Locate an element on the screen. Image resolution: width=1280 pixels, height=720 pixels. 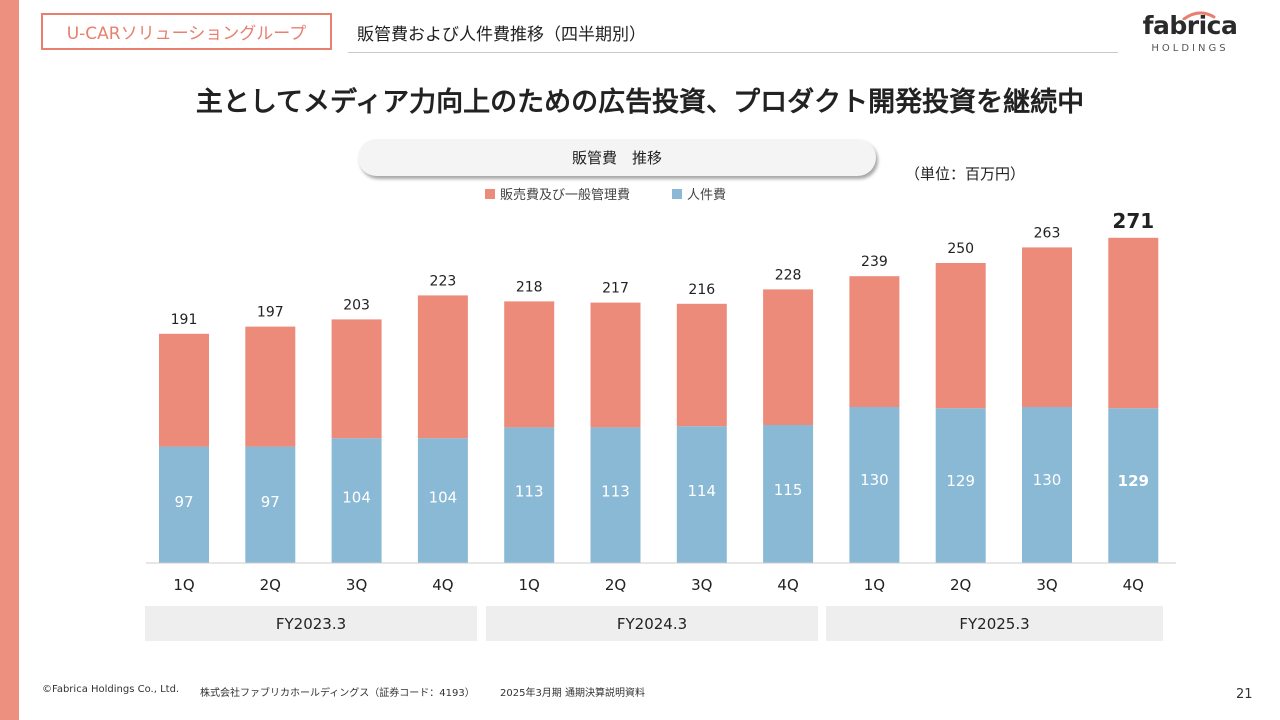
legend-item-labor: 人件費 is located at coordinates (699, 193).